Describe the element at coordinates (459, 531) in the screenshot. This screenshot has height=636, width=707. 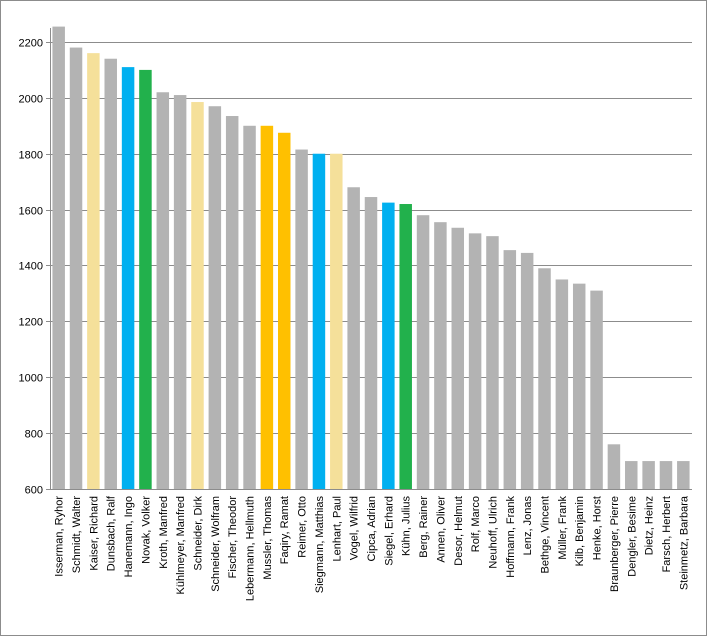
I see `x-tick-label: Desor, Helmut` at that location.